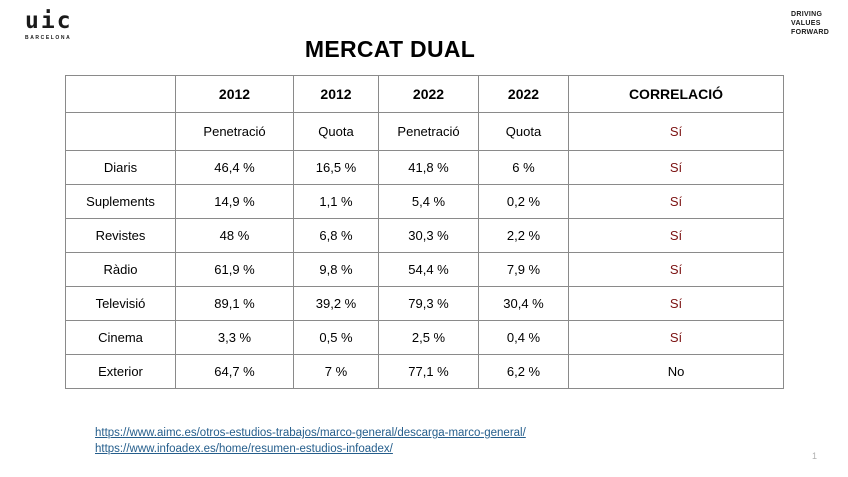 The height and width of the screenshot is (477, 848). I want to click on table-row: Revistes 48 % 6,8 % 30,3 % 2,2 % Sí, so click(424, 235).